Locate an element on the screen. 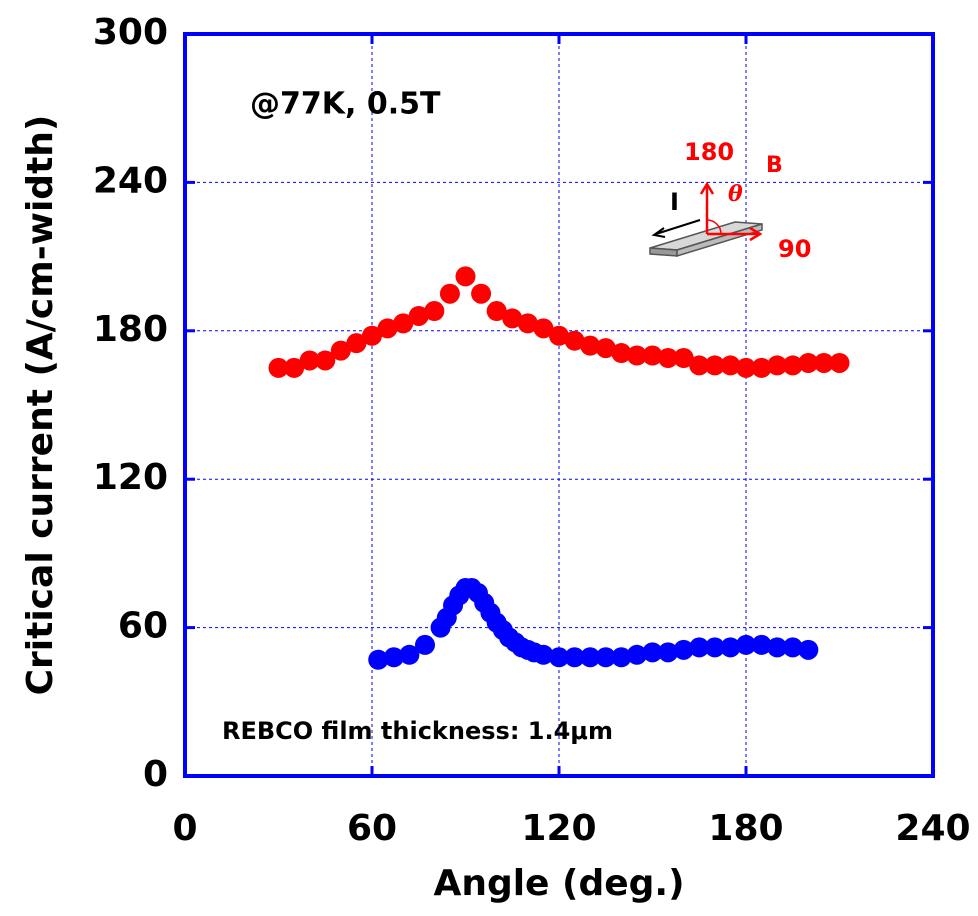  i-arrow is located at coordinates (678, 227).